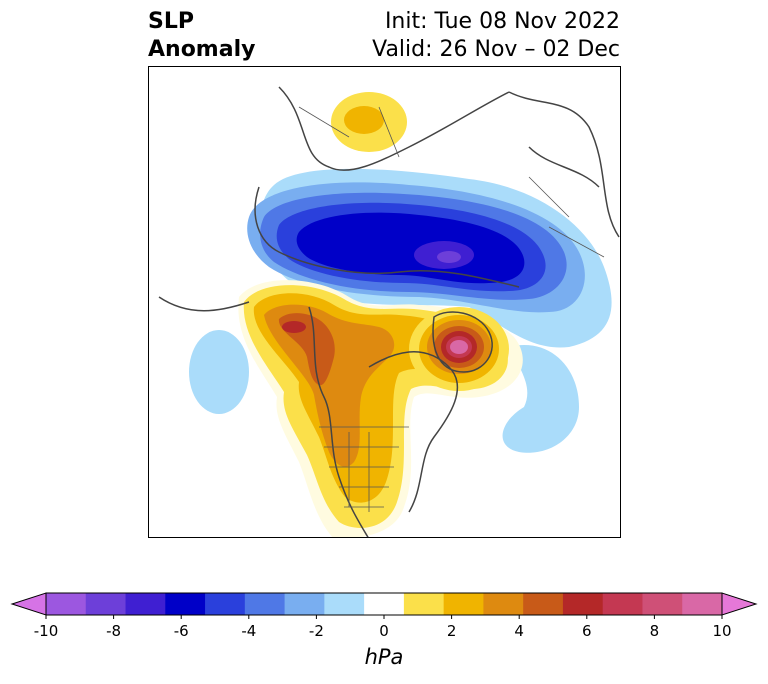 This screenshot has height=684, width=768. Describe the element at coordinates (46, 631) in the screenshot. I see `colorbar-tick-label: -10` at that location.